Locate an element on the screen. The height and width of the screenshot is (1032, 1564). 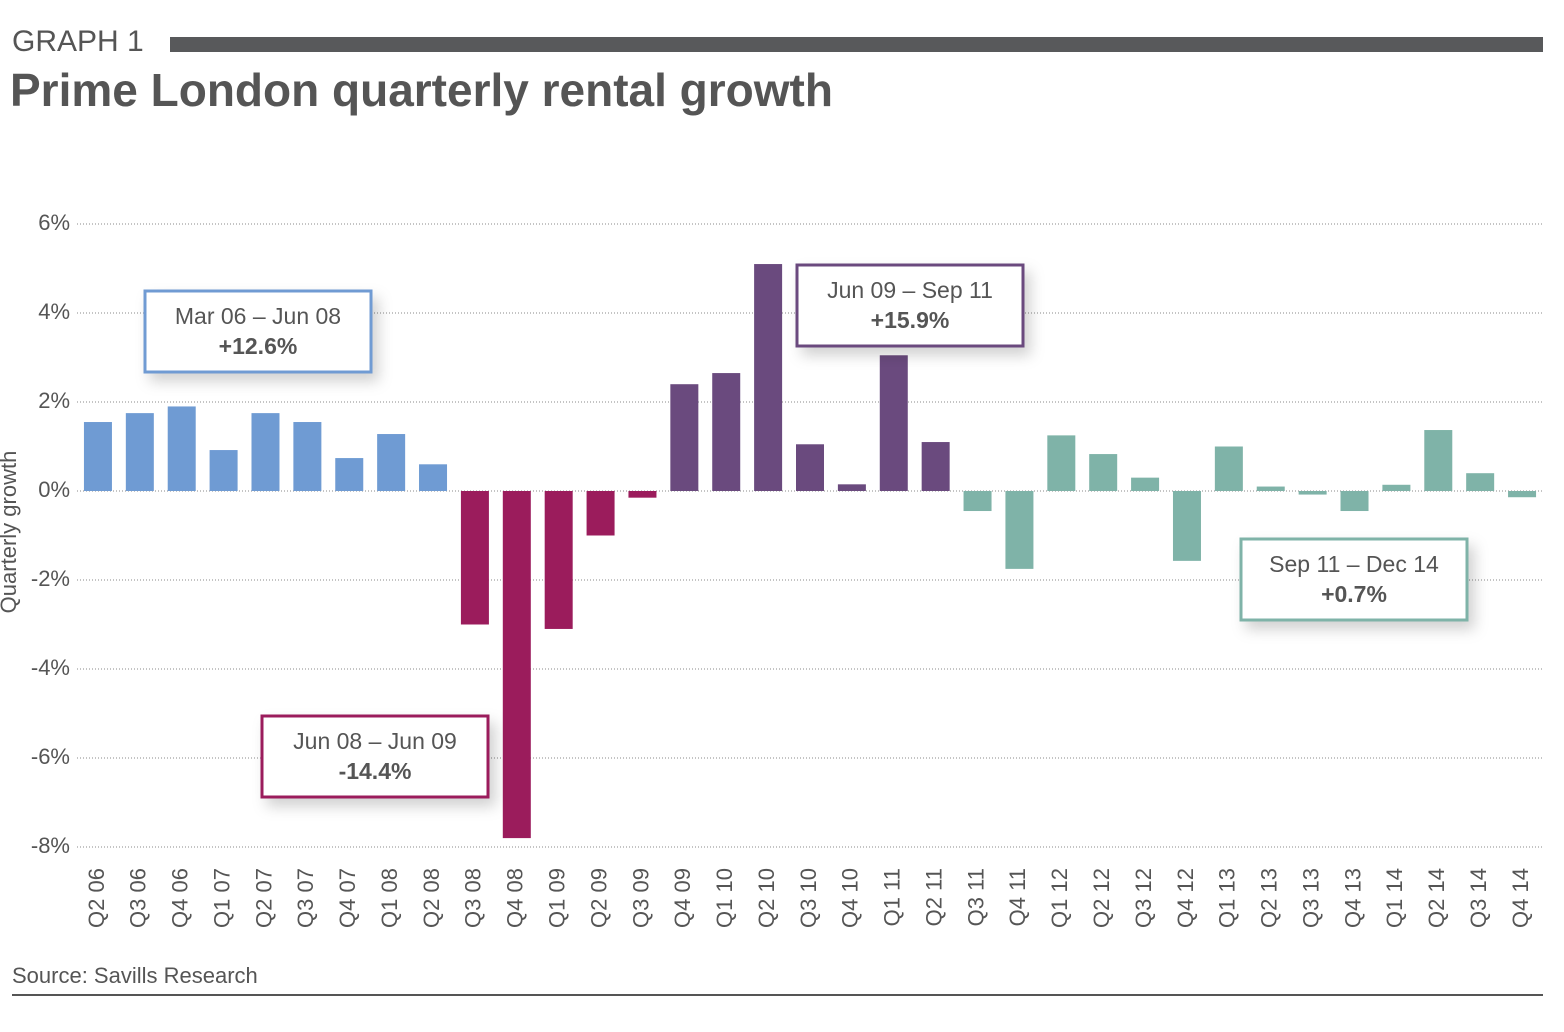
x-tick-label: Q1 07 is located at coordinates (221, 898).